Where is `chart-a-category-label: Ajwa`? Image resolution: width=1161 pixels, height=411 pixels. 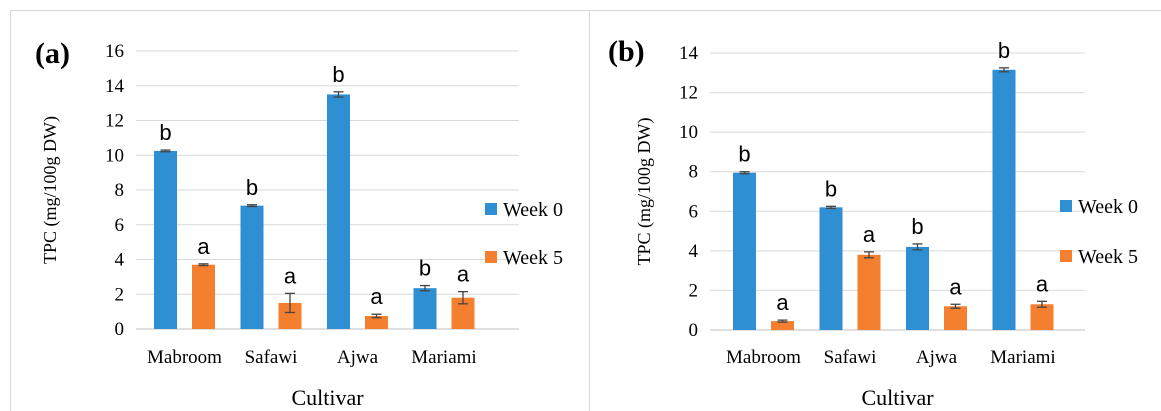
chart-a-category-label: Ajwa is located at coordinates (358, 357).